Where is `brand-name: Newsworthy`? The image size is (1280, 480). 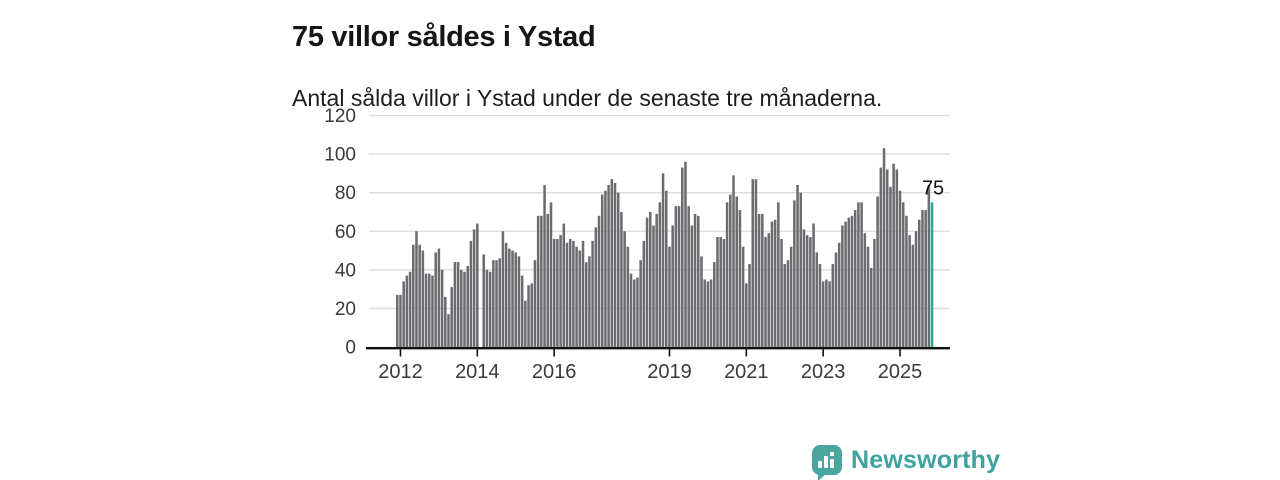
brand-name: Newsworthy is located at coordinates (926, 459).